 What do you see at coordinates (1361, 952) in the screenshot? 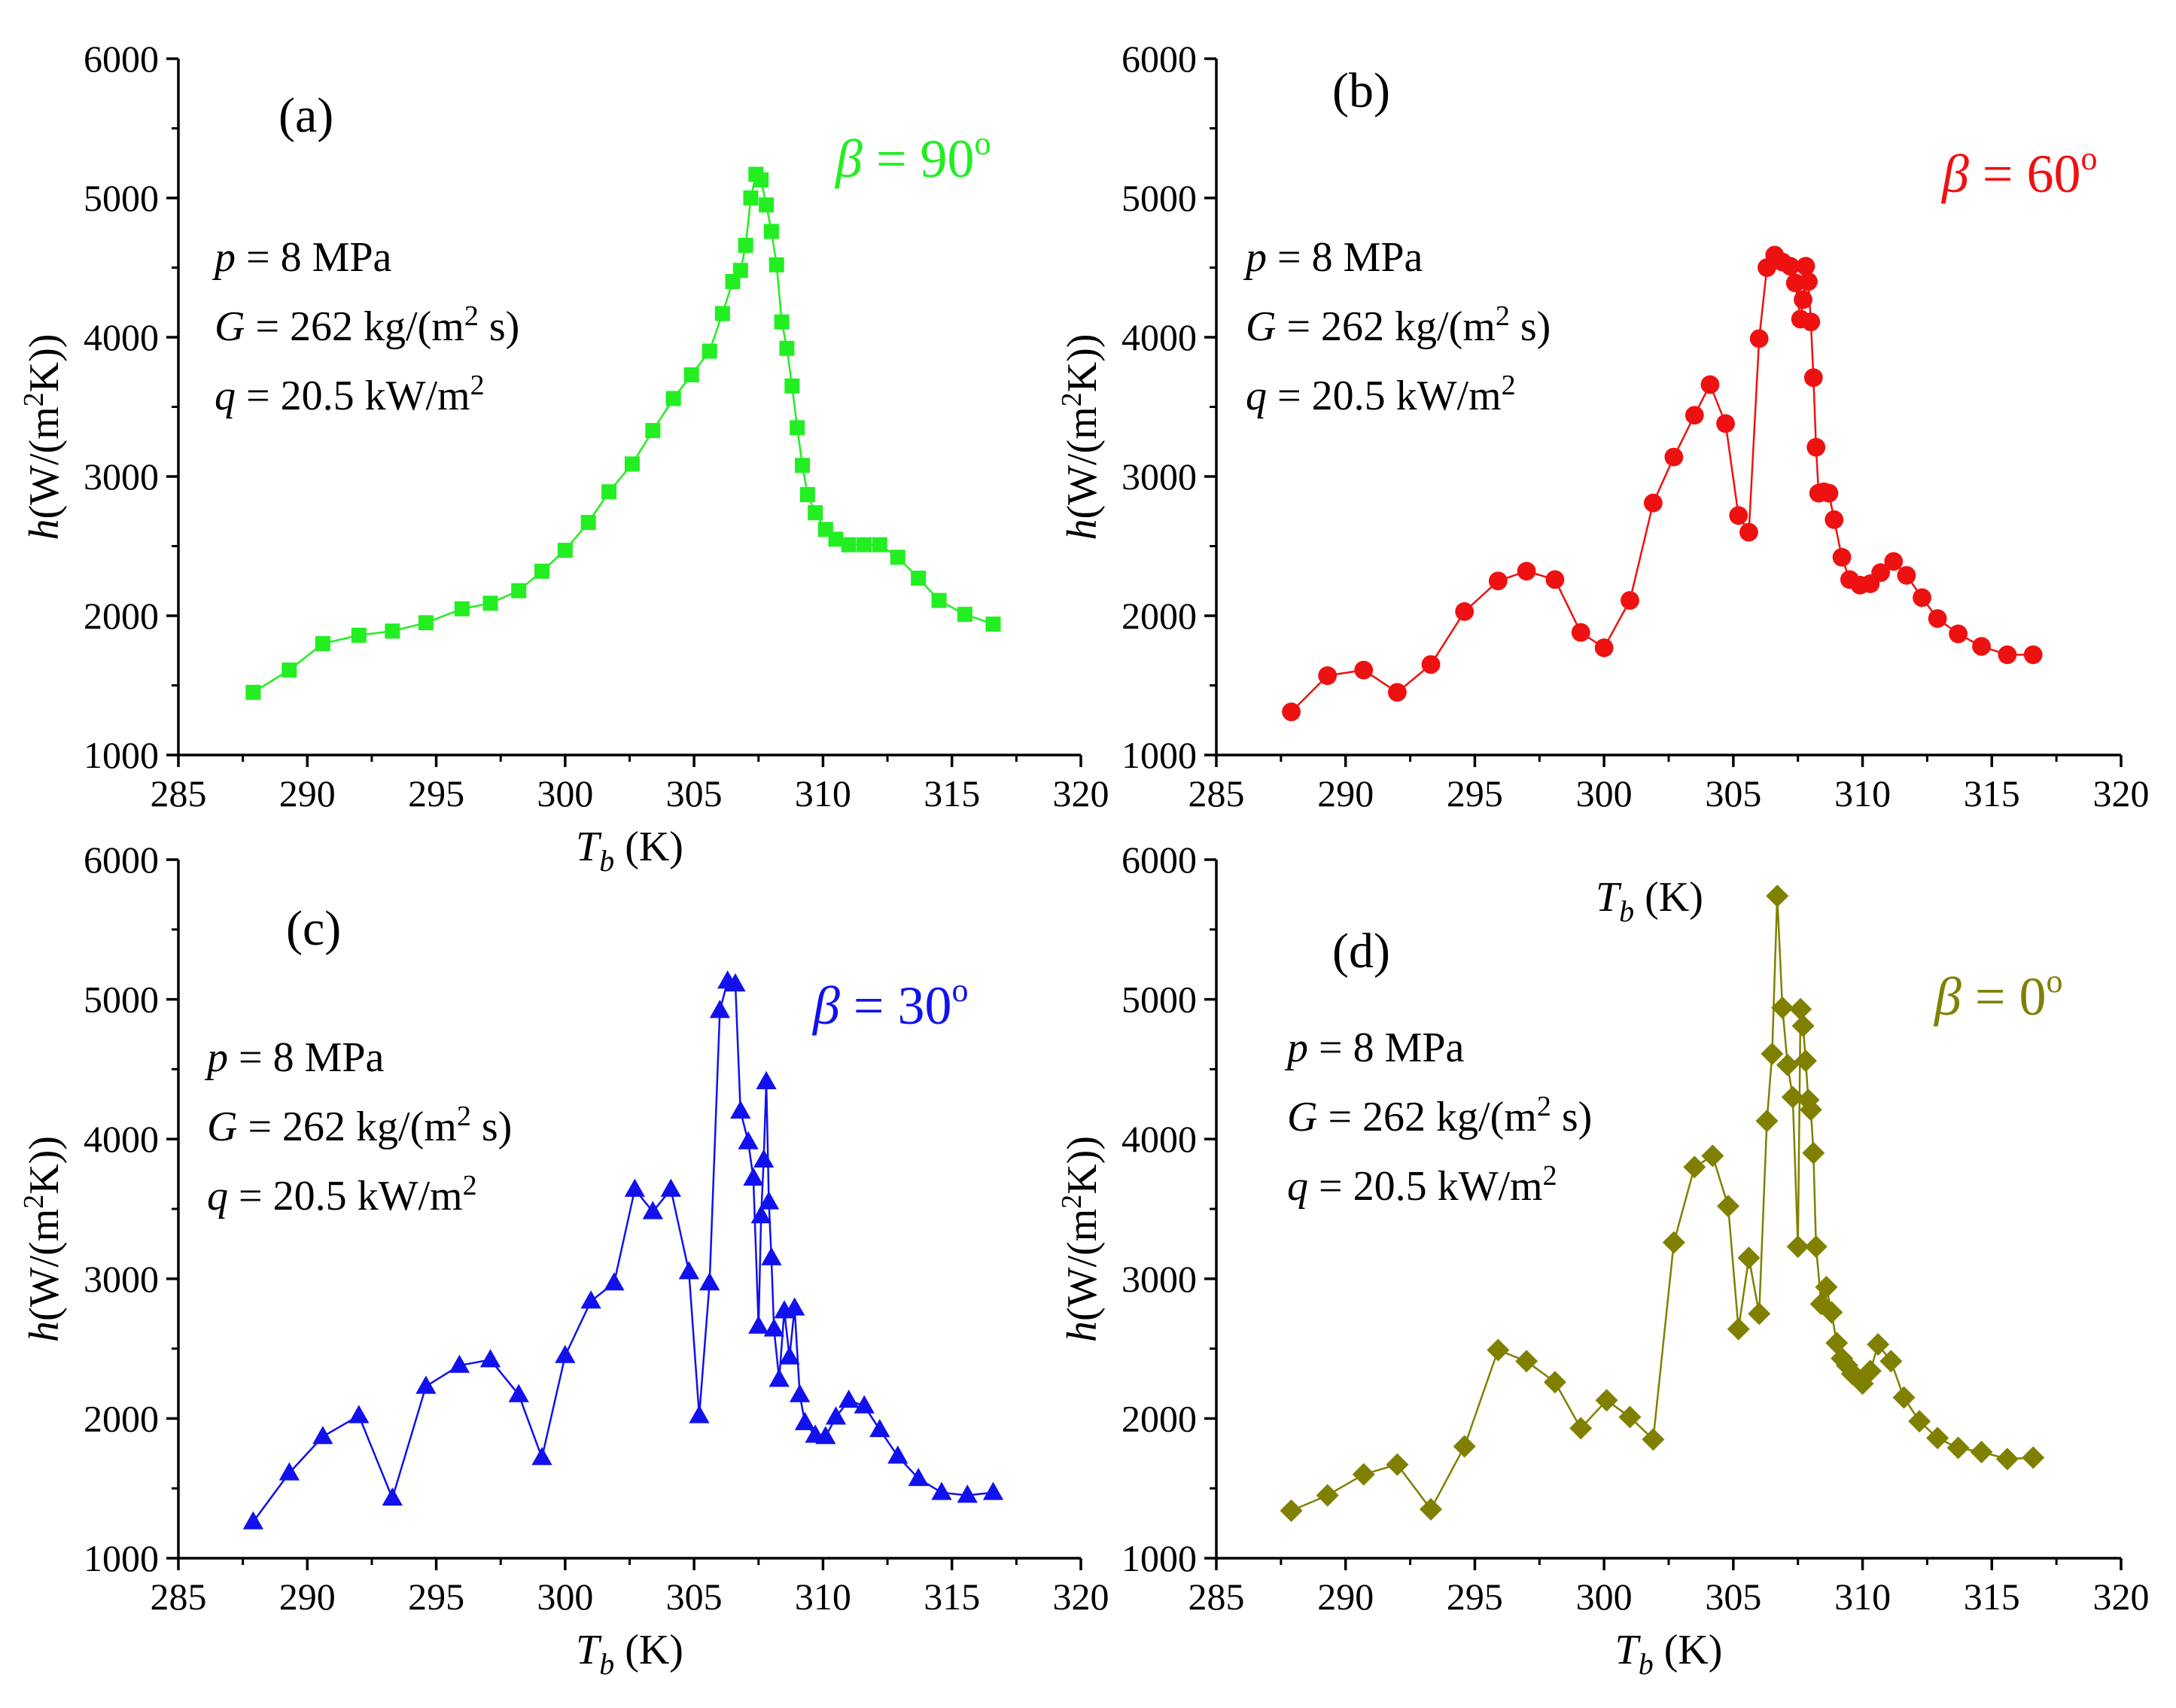
I see `panel-label: (d)` at bounding box center [1361, 952].